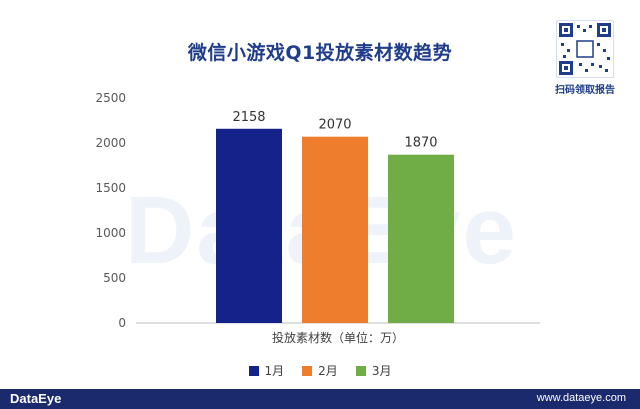 This screenshot has width=640, height=409. I want to click on qr-code-icon, so click(585, 49).